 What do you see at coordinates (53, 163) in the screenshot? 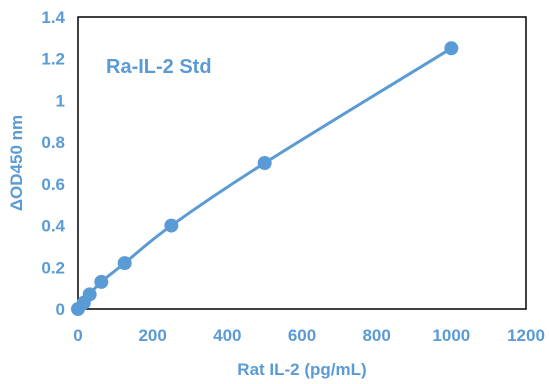
I see `y-tick-labels: 0 0.2 0.4 0.6 0.8 1 1.2 1.4` at bounding box center [53, 163].